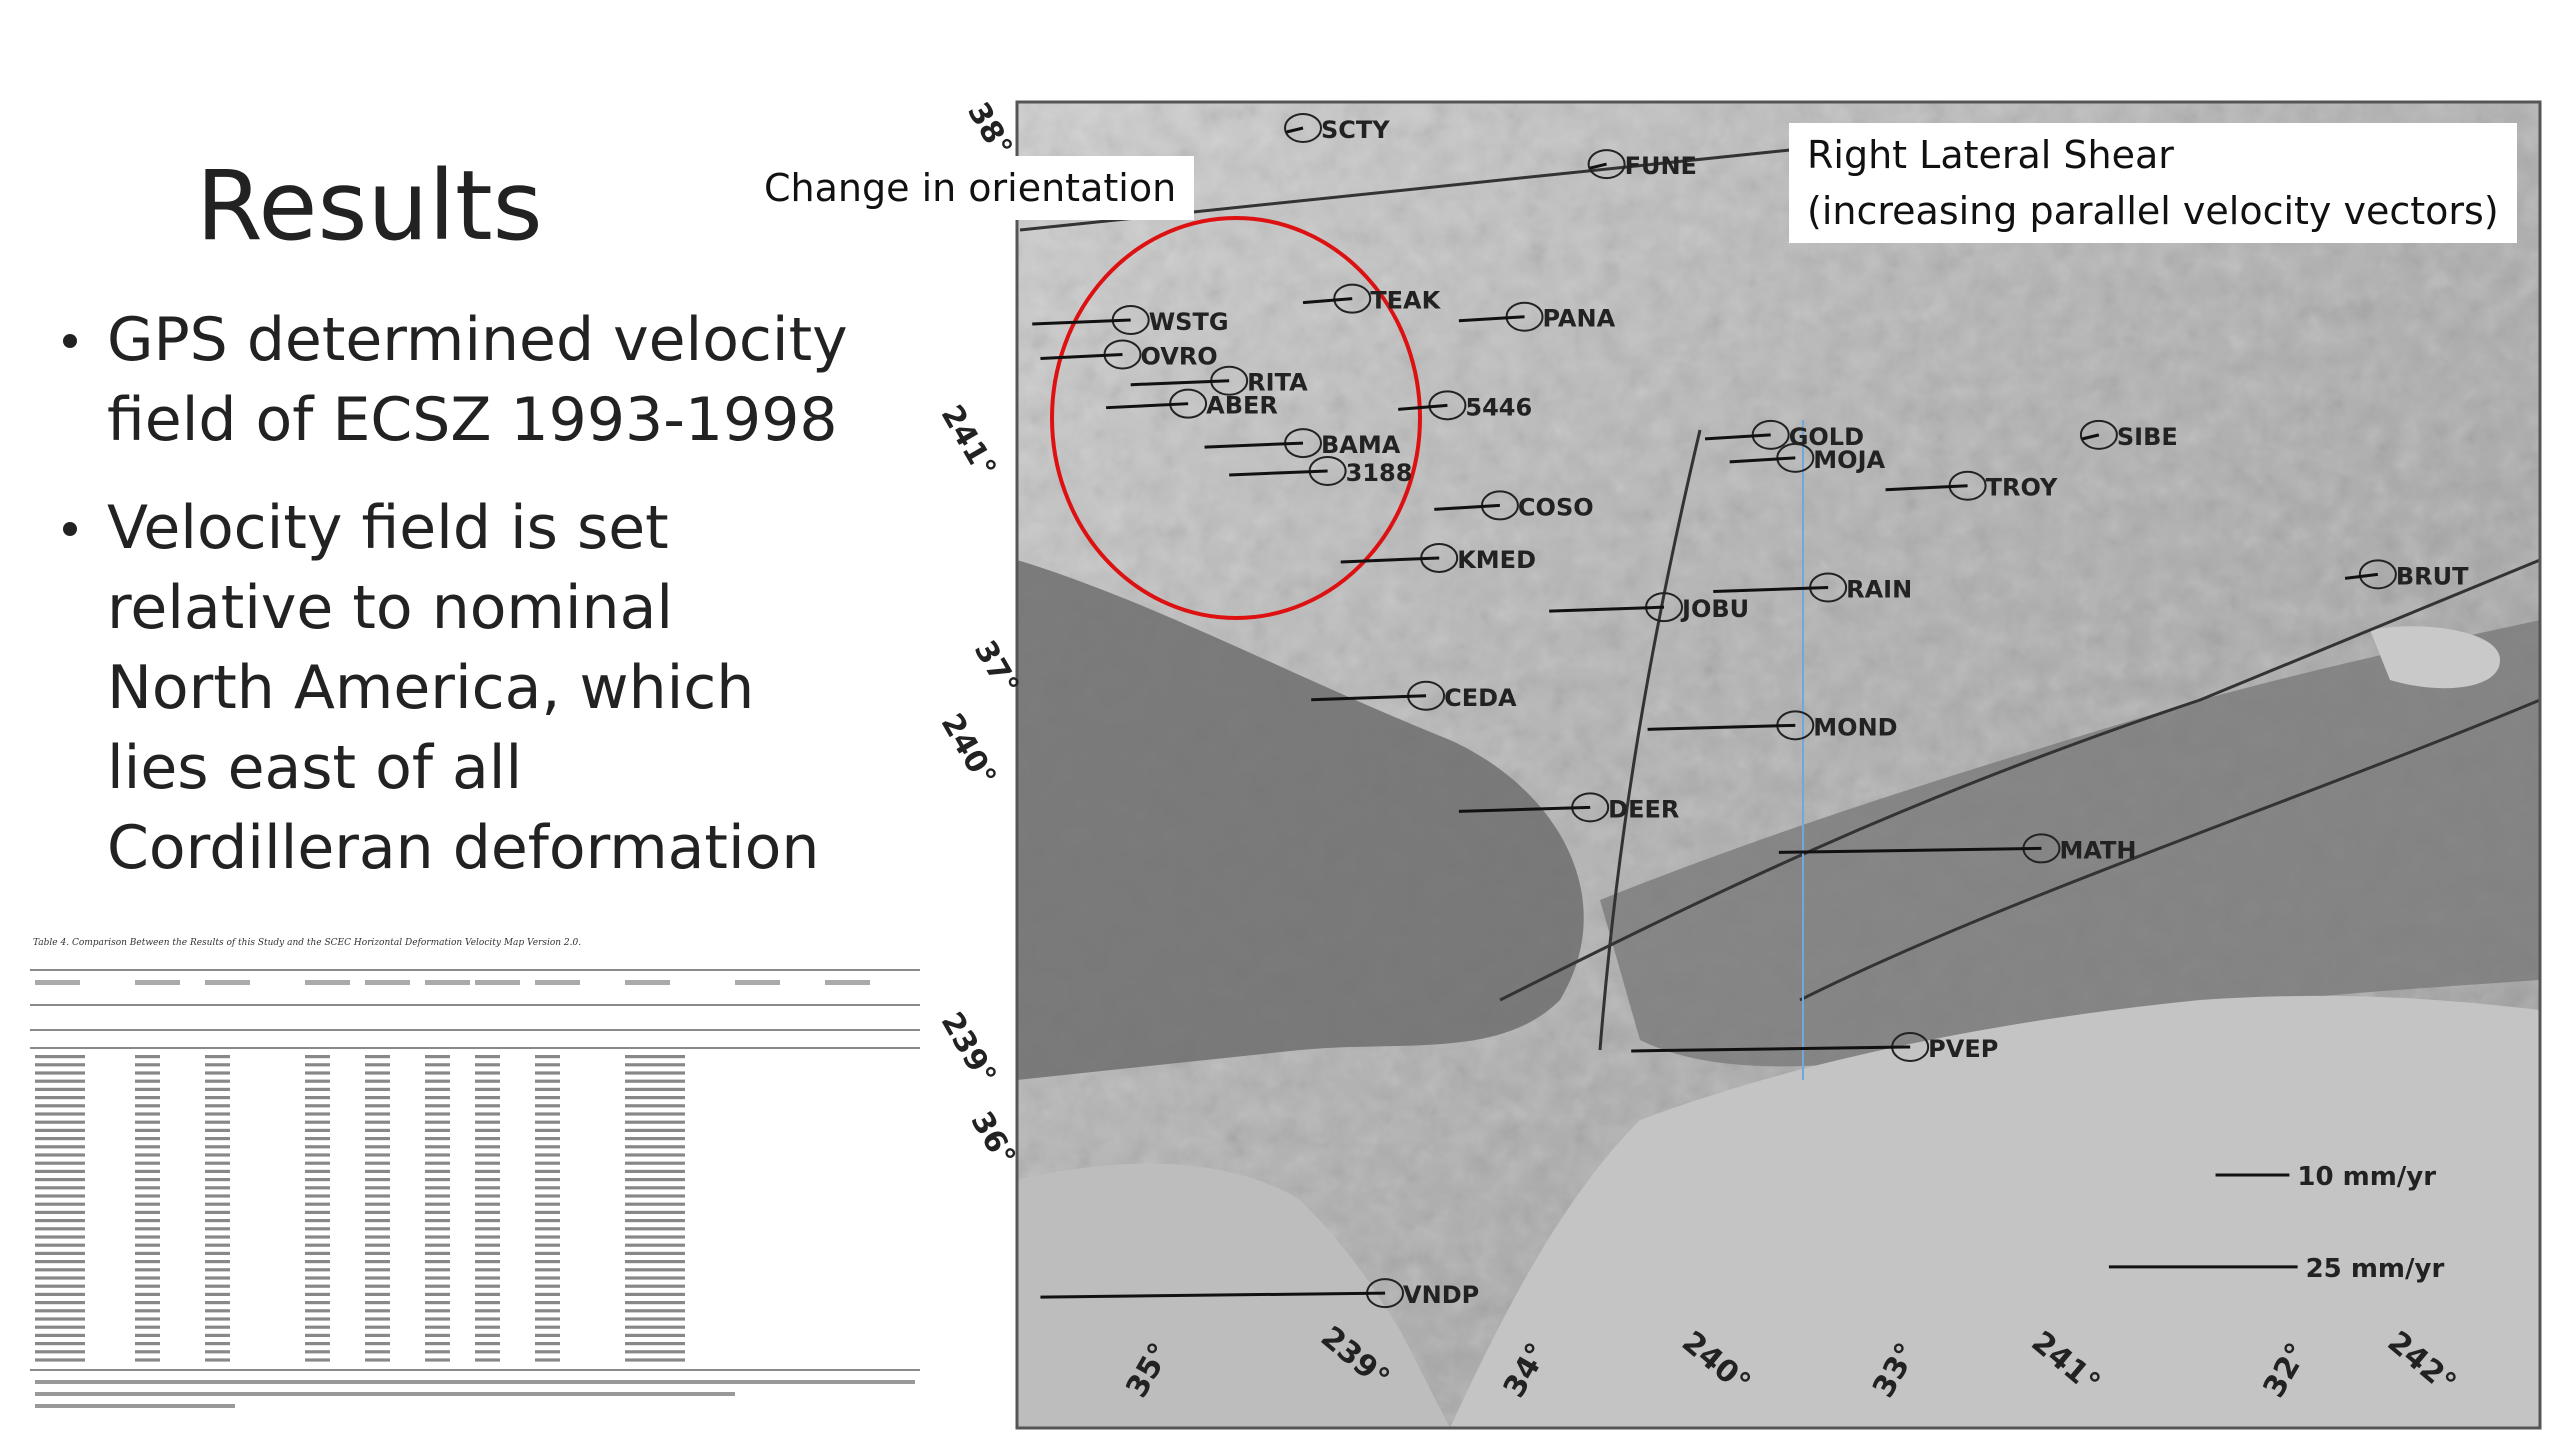 The image size is (2560, 1440). Describe the element at coordinates (1277, 383) in the screenshot. I see `station-label: RITA` at that location.